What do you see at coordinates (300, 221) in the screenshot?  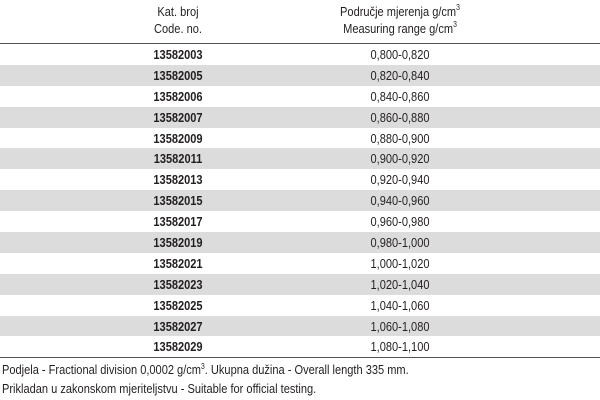 I see `table-row: 13582017 0,960-0,980` at bounding box center [300, 221].